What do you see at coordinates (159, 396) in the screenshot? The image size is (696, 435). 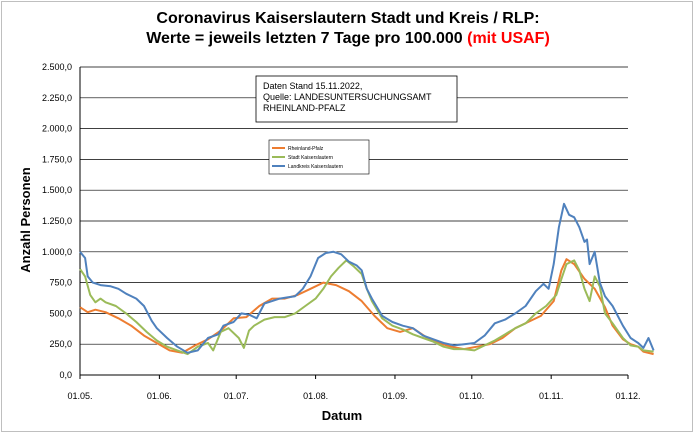 I see `x-tick-label: 01.06.` at bounding box center [159, 396].